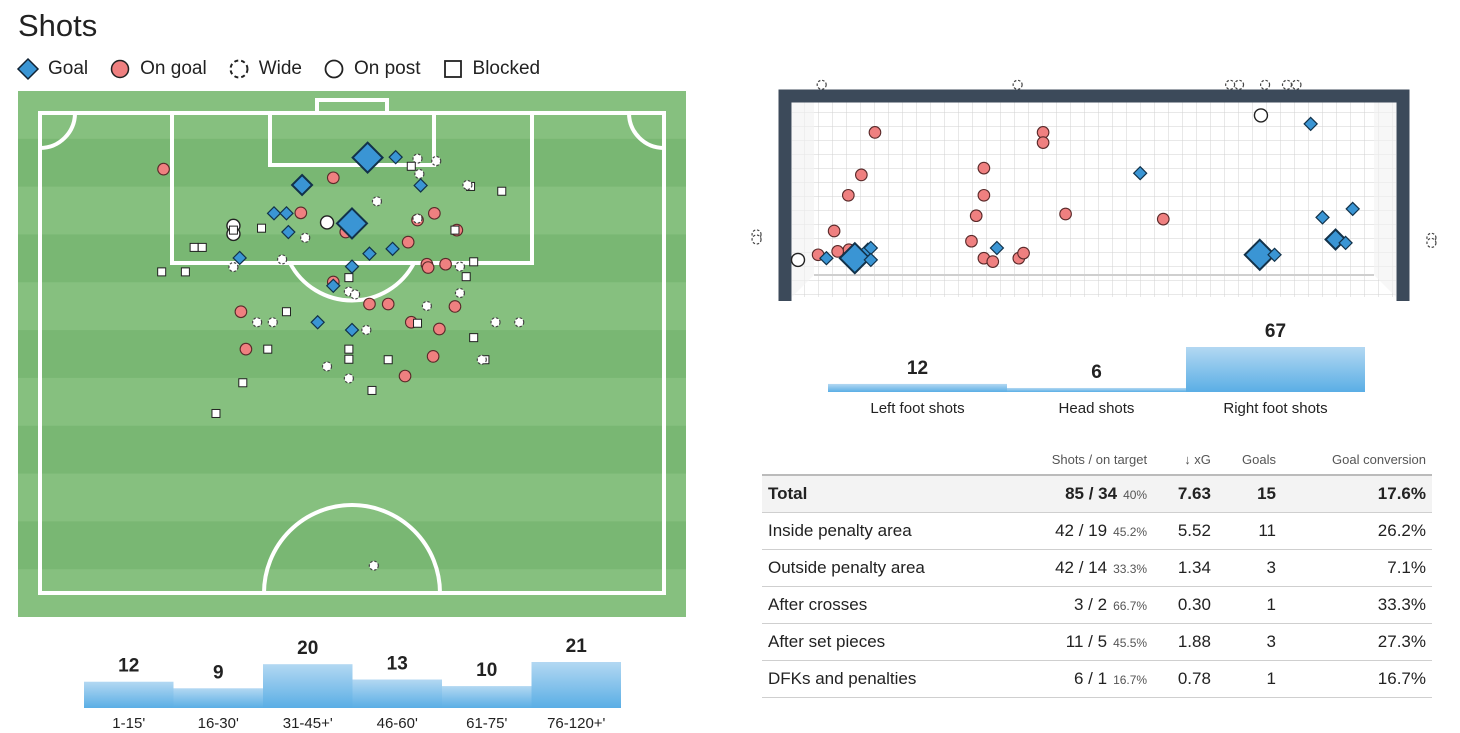 The width and height of the screenshot is (1460, 733). Describe the element at coordinates (157, 69) in the screenshot. I see `legend-on-goal: On goal` at that location.